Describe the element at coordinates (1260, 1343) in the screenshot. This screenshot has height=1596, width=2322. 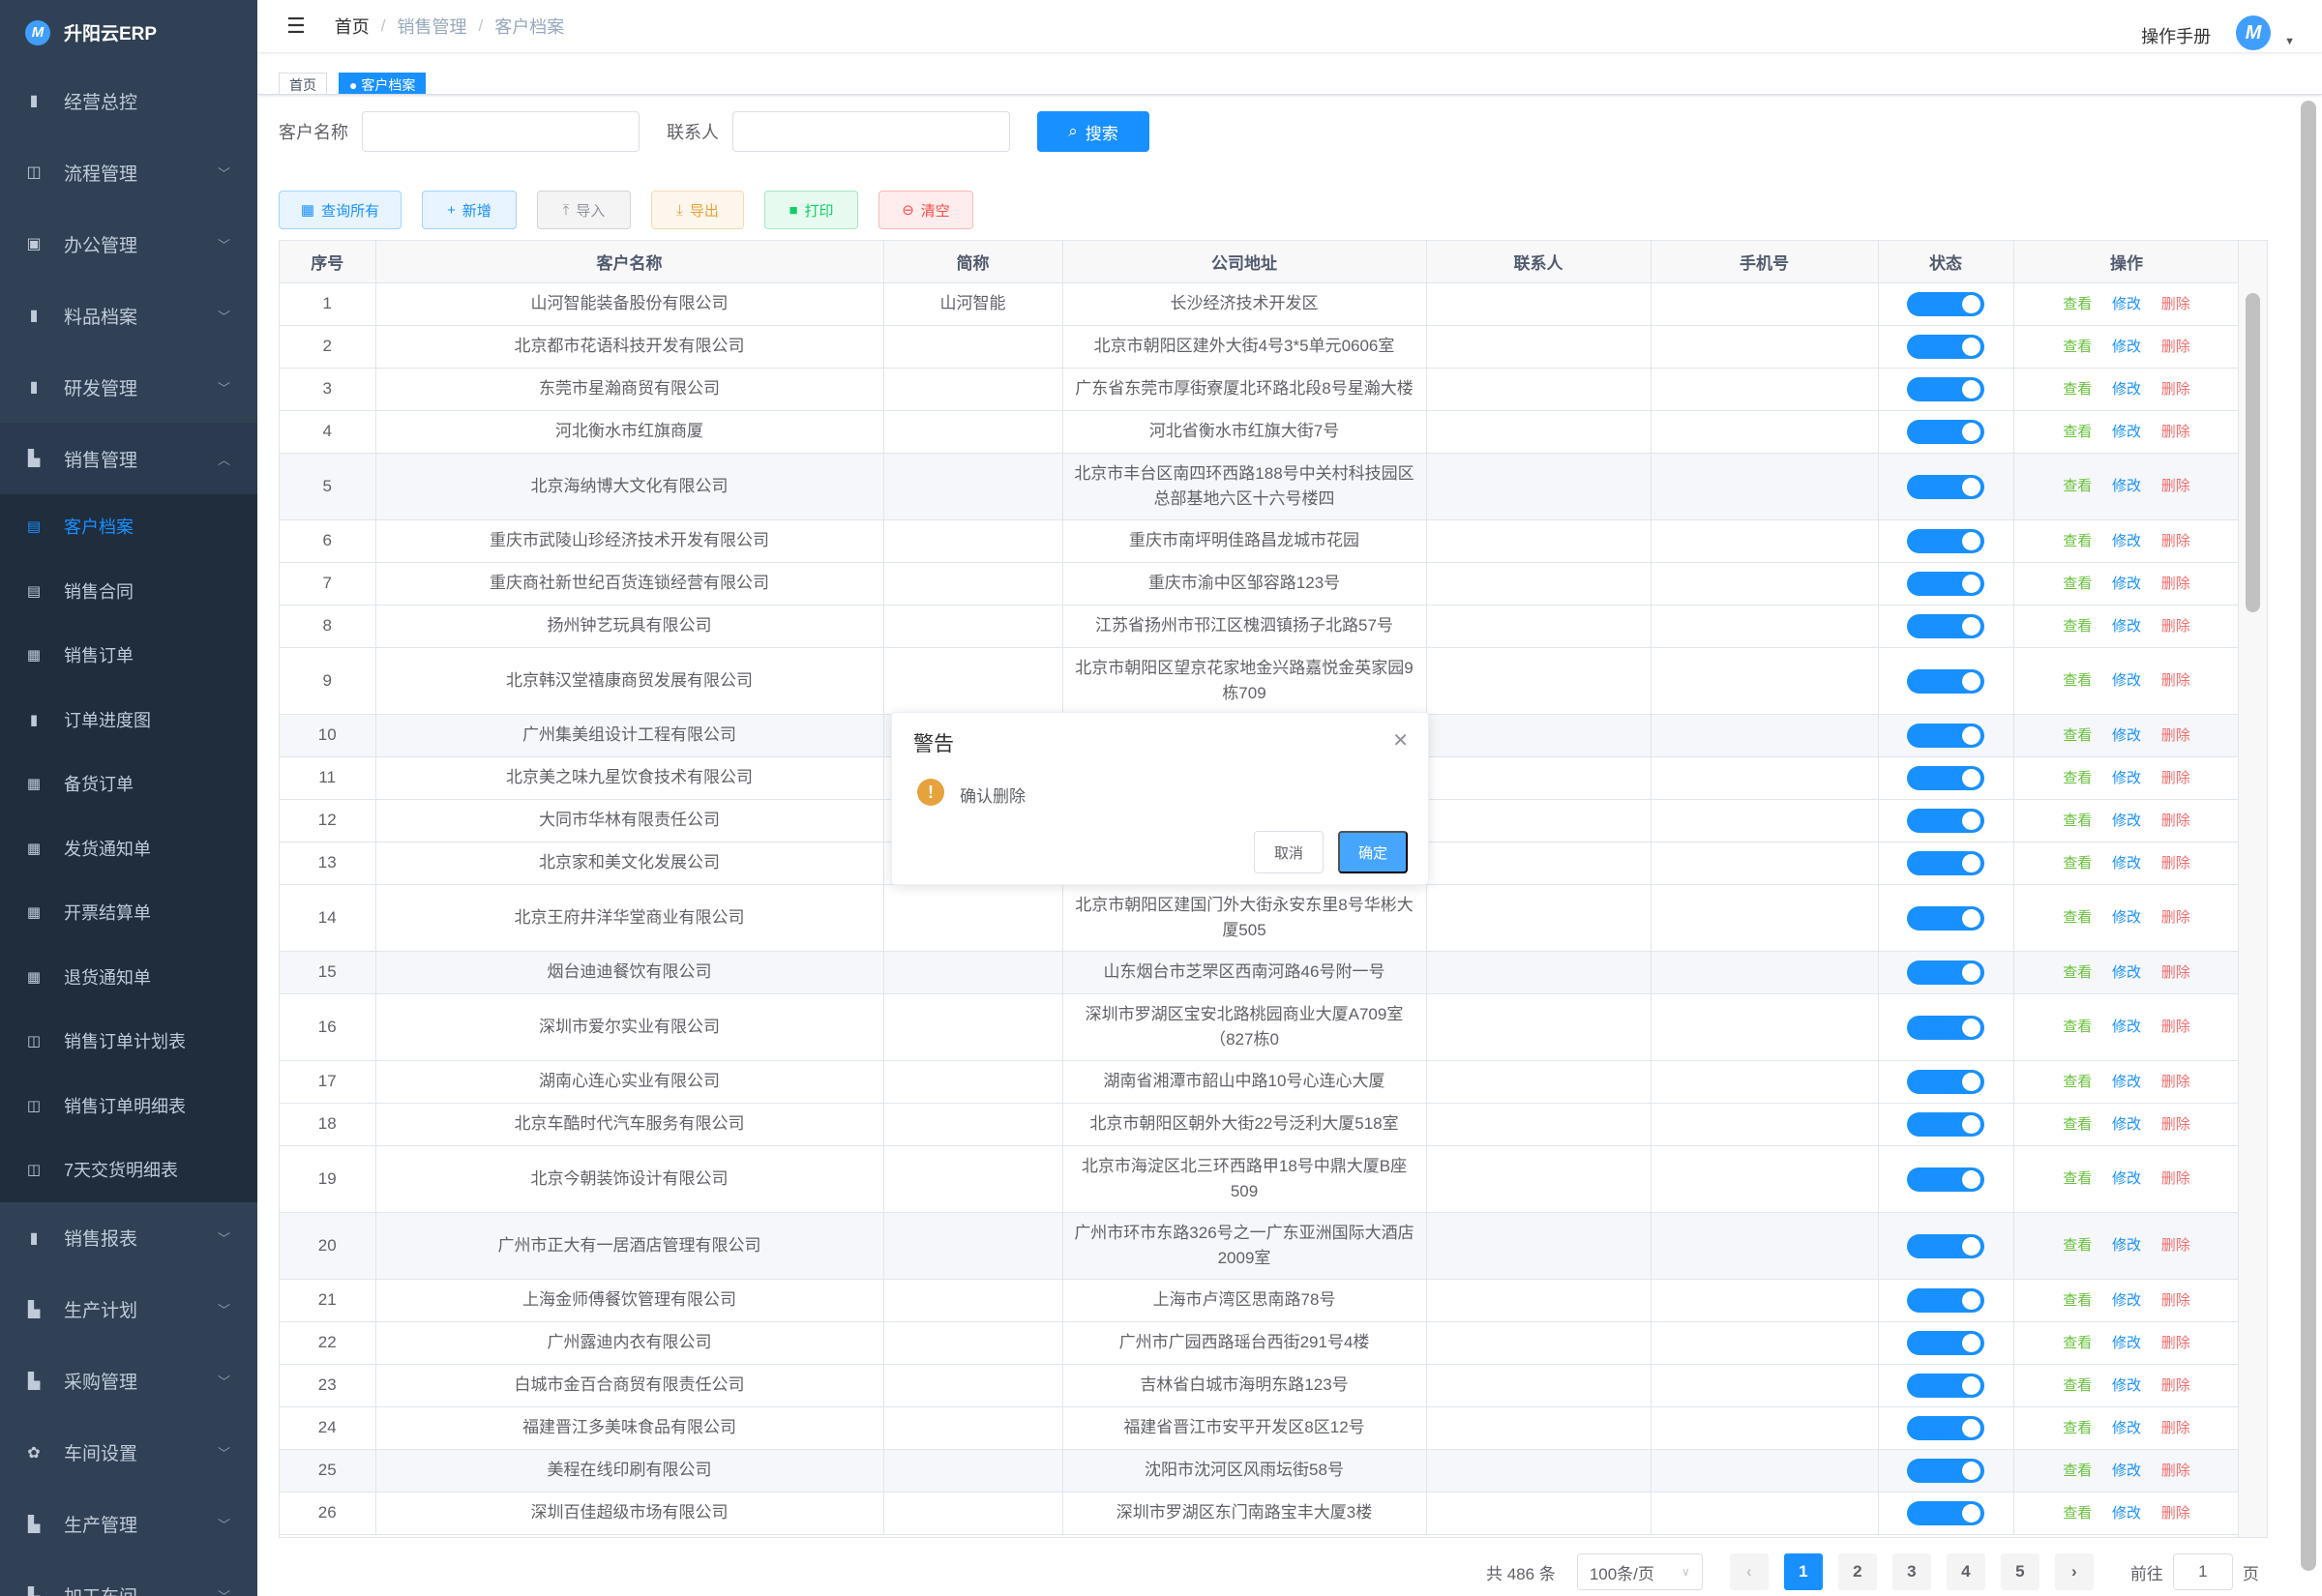
I see `table-row: 22 广州露迪内衣有限公司 广州市广园西路瑶台西街291号4楼 查看 修改 删除` at that location.